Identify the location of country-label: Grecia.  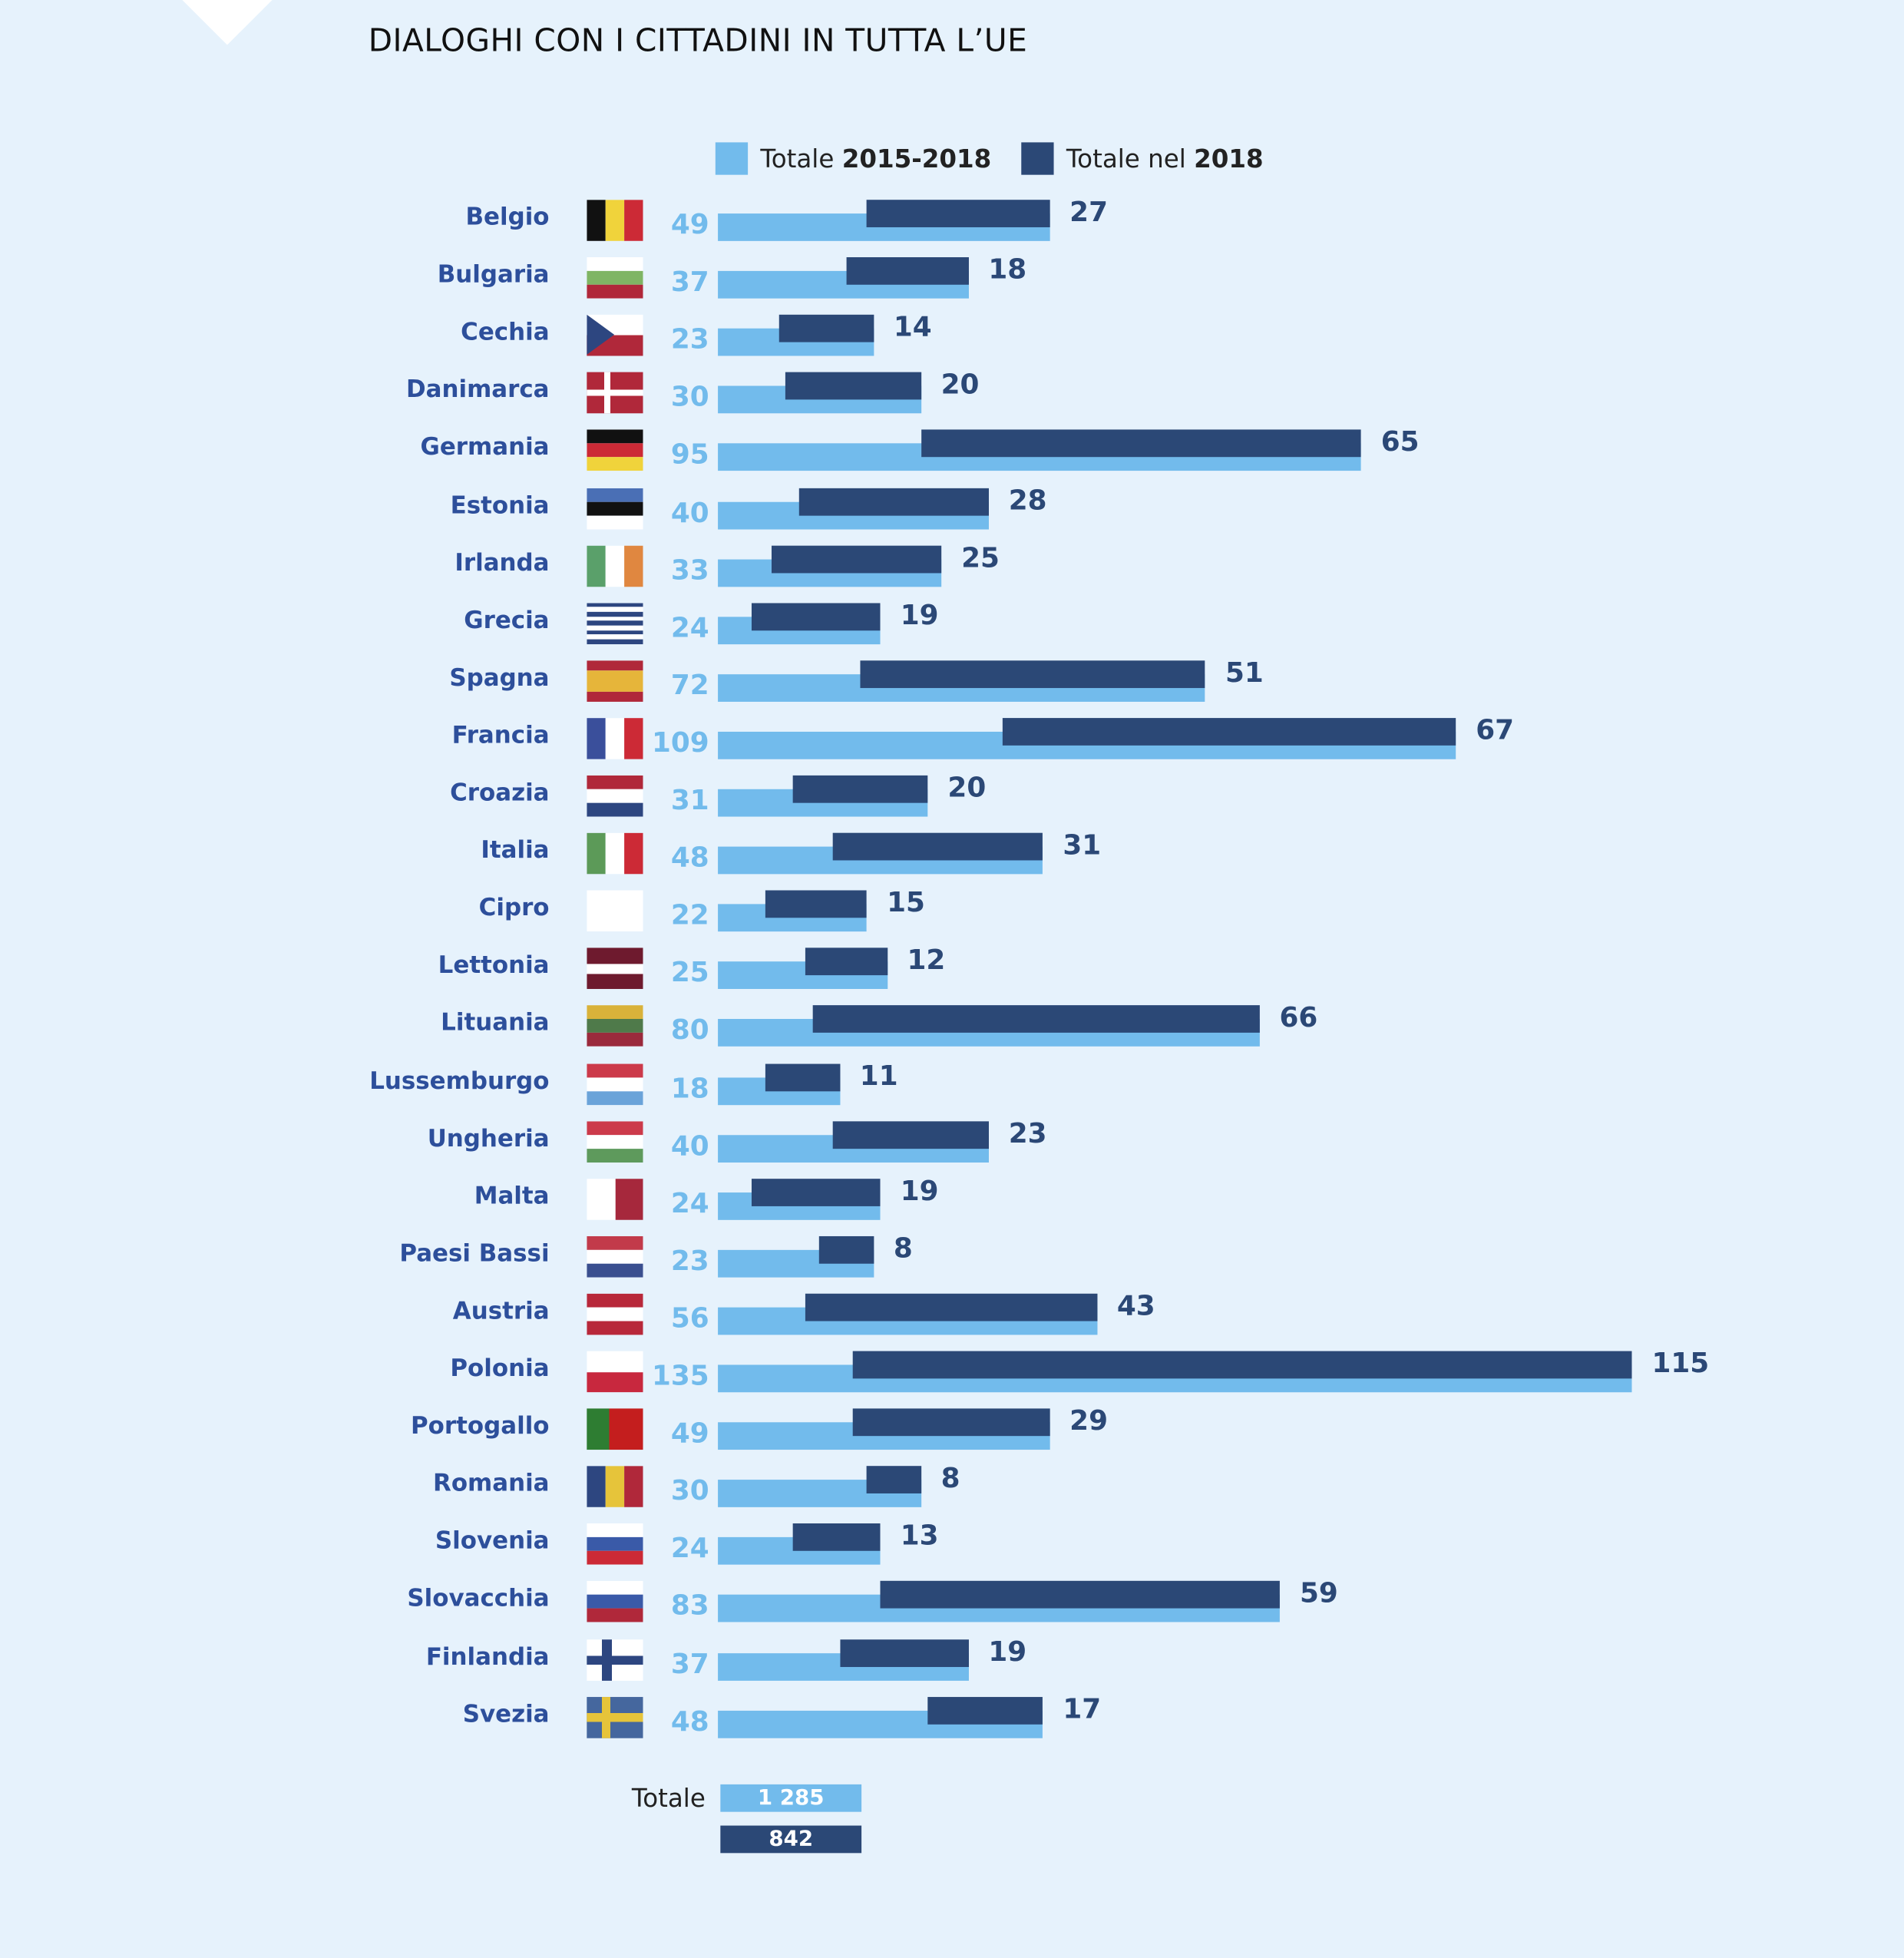
(507, 620).